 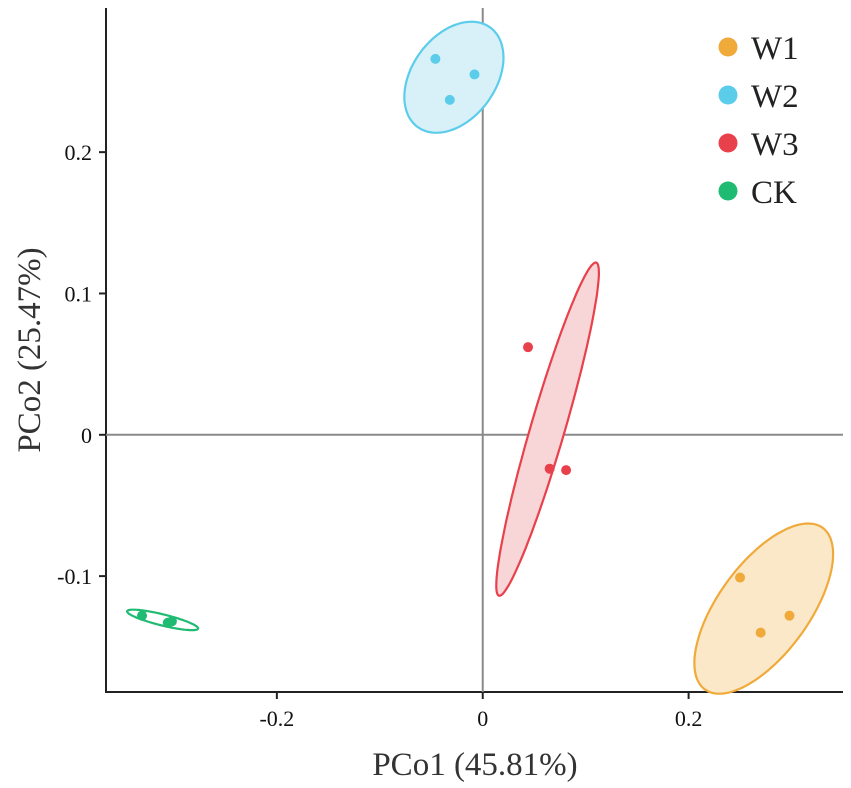 What do you see at coordinates (86, 435) in the screenshot?
I see `y-tick-label: 0` at bounding box center [86, 435].